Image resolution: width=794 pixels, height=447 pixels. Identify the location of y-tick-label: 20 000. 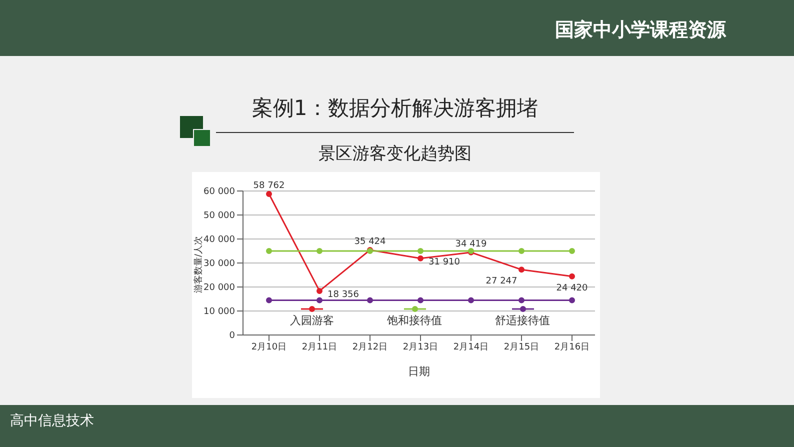
(220, 288).